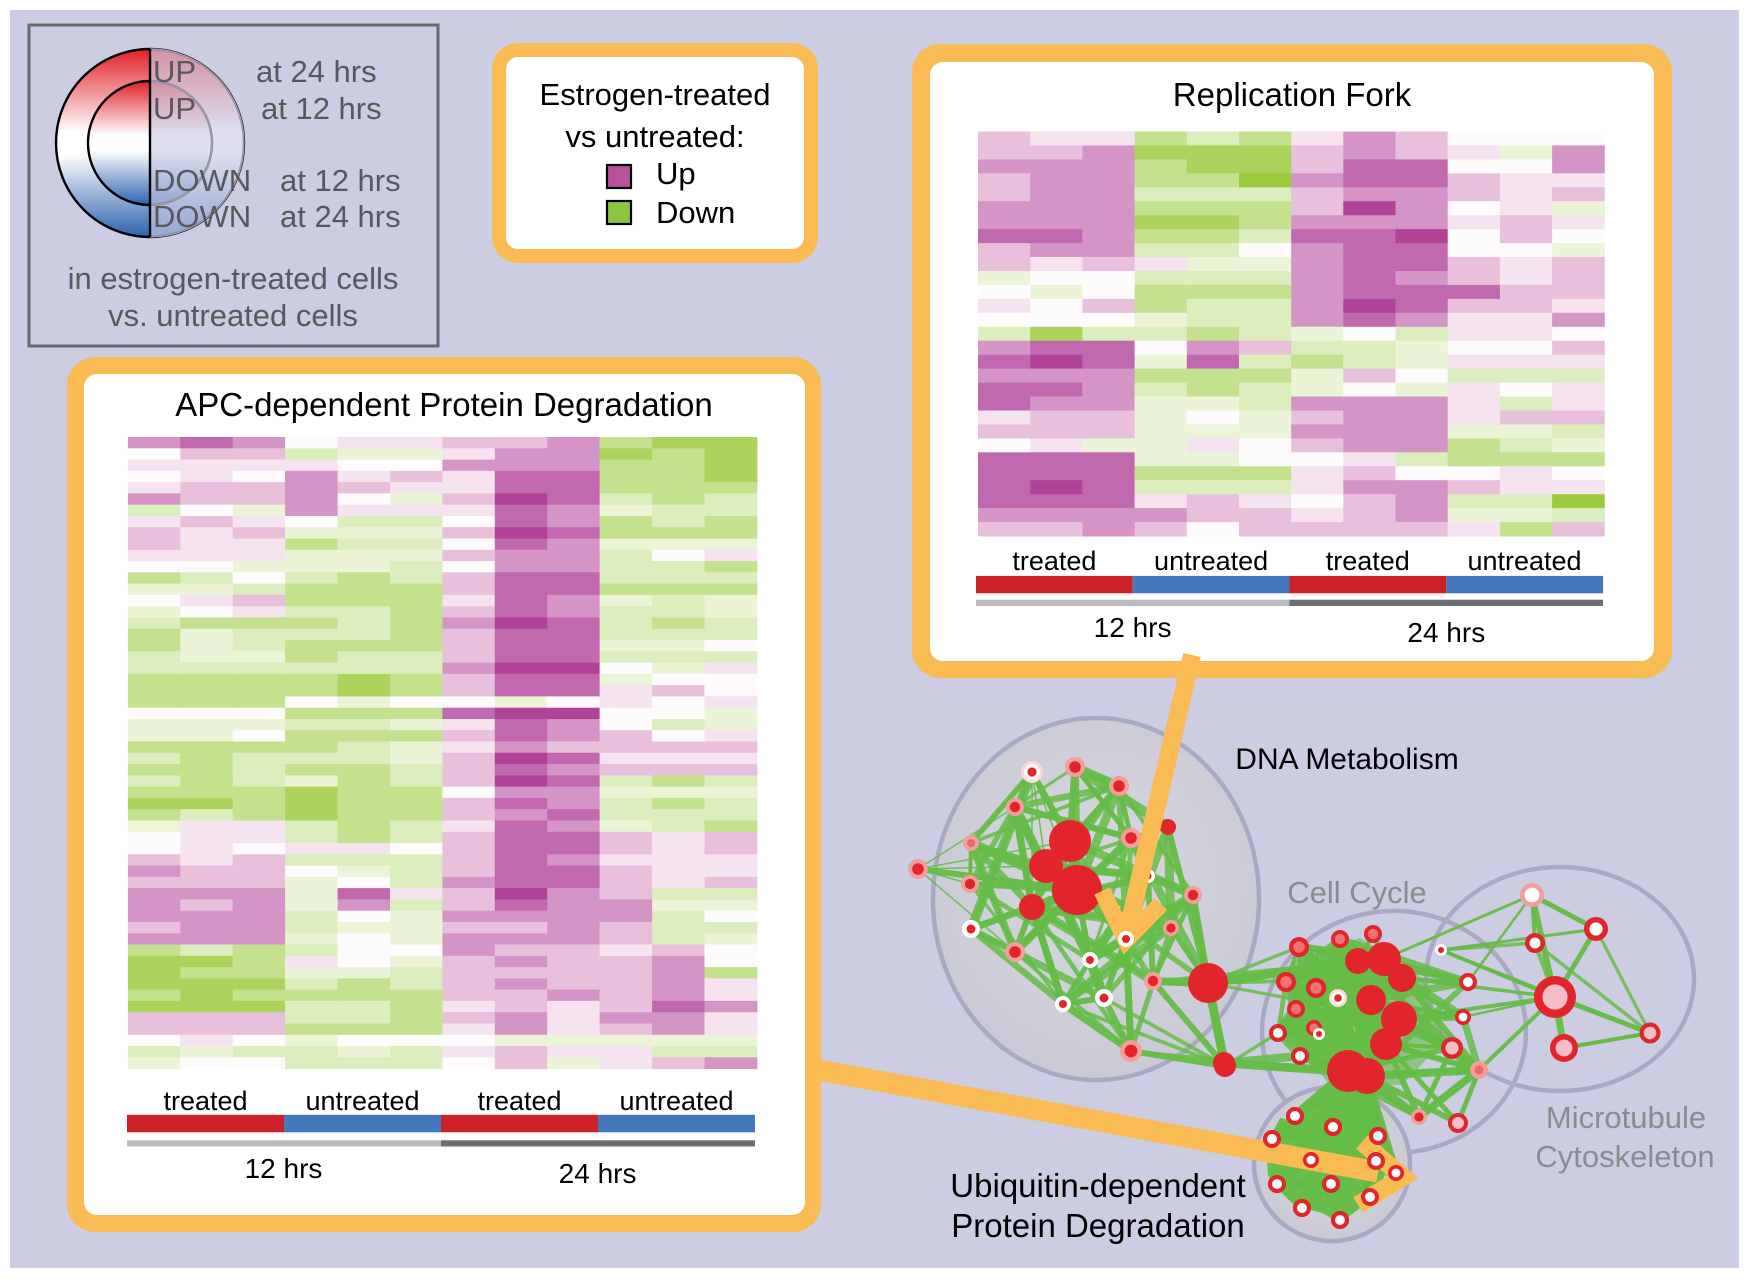  I want to click on svg-text: Cytoskeleton, so click(1624, 1156).